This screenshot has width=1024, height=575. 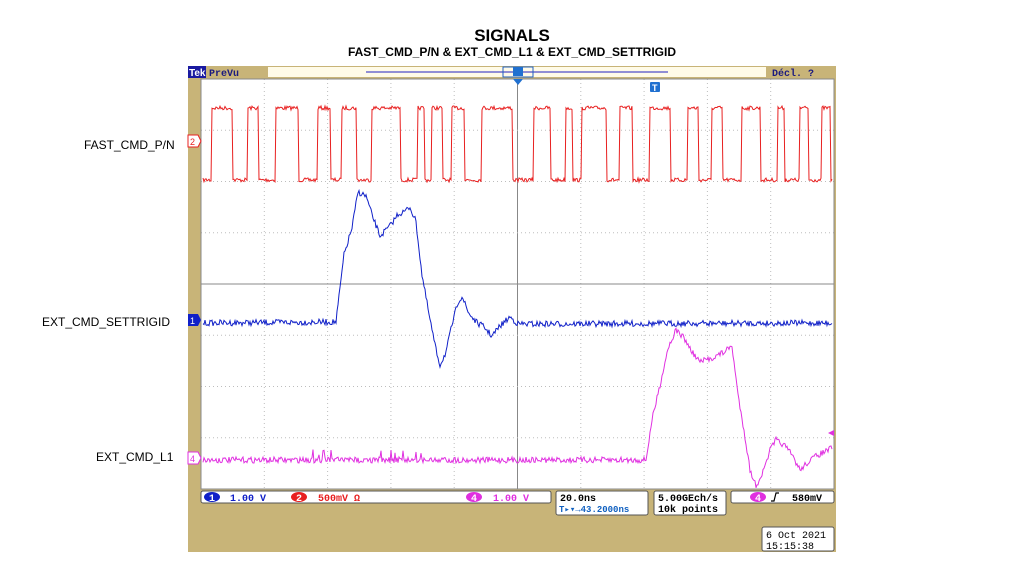 I want to click on ch4-scale: 1.00 V, so click(x=511, y=499).